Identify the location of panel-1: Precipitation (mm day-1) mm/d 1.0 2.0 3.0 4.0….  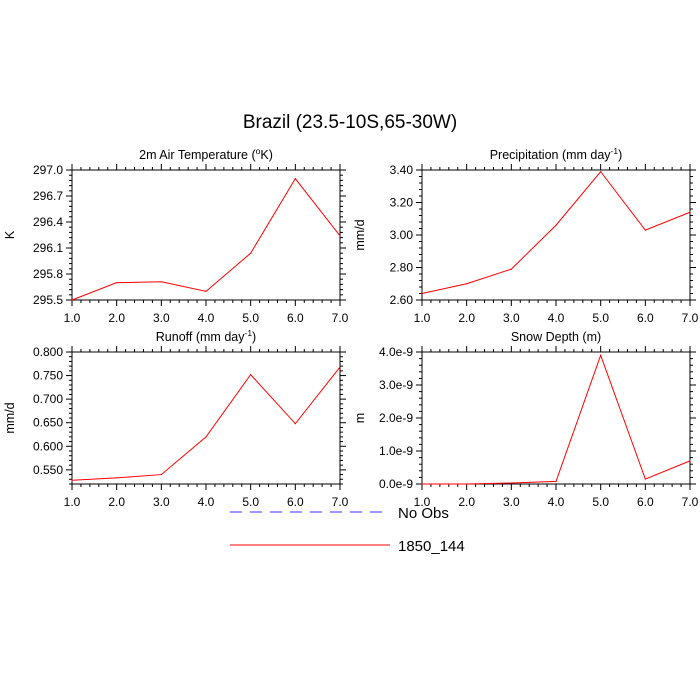
(526, 235).